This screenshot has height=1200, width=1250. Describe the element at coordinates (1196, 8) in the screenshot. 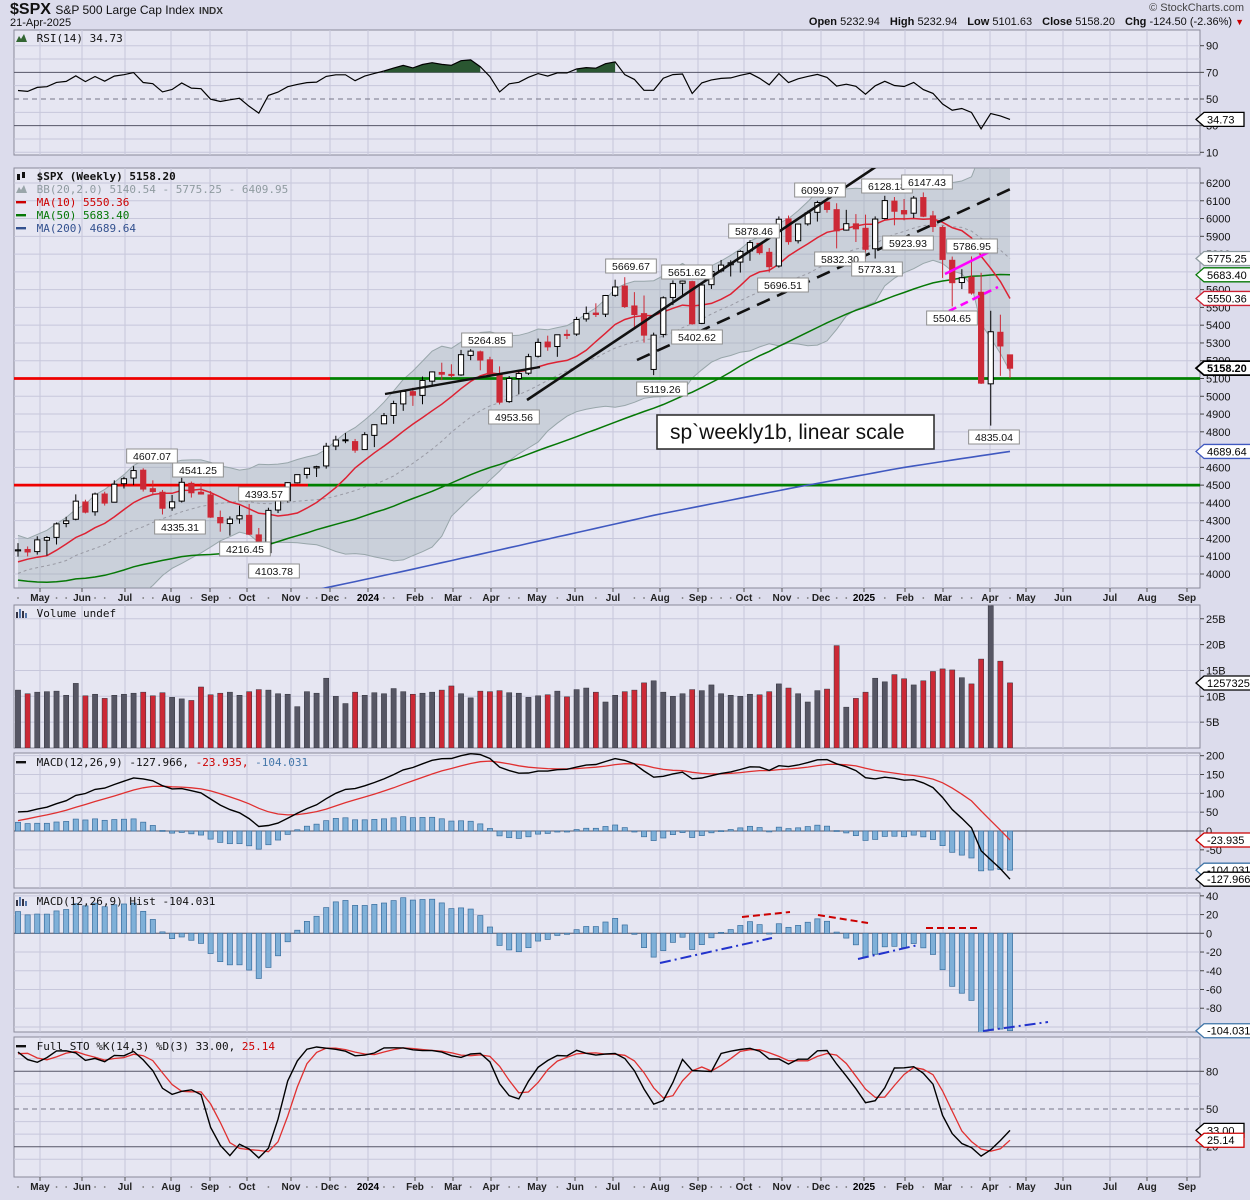

I see `stockcharts-credit-link: © StockCharts.com` at that location.